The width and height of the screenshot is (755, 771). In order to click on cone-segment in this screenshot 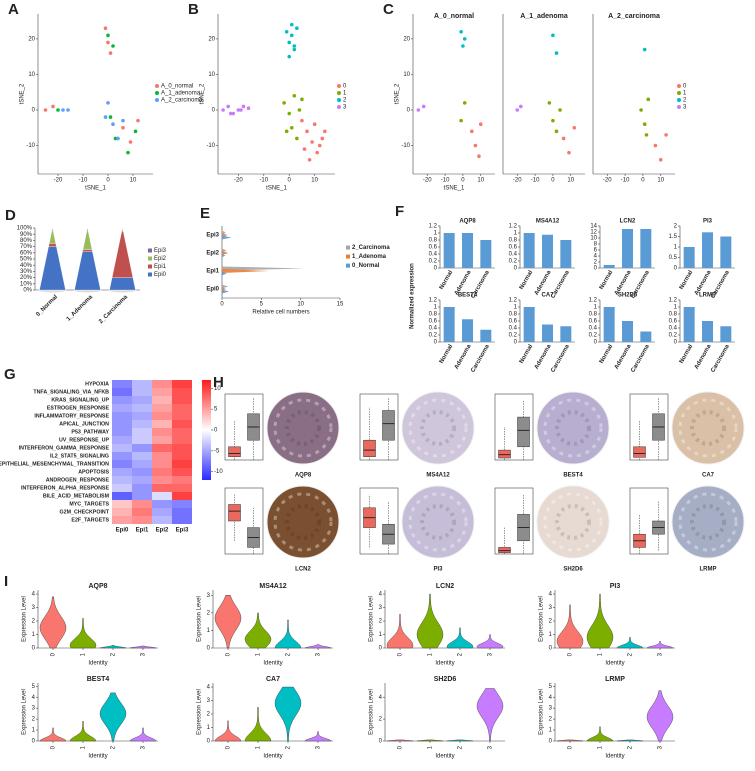, I will do `click(122, 230)`.